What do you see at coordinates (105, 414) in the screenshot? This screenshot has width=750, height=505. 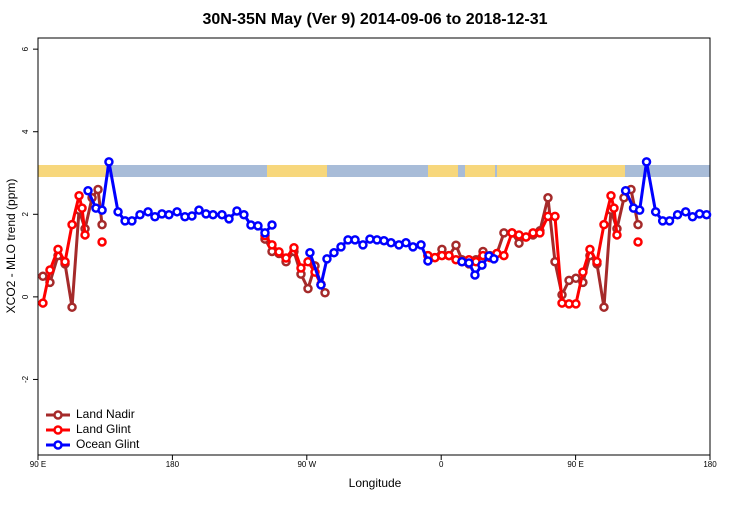 I see `legend-label: Land Nadir` at bounding box center [105, 414].